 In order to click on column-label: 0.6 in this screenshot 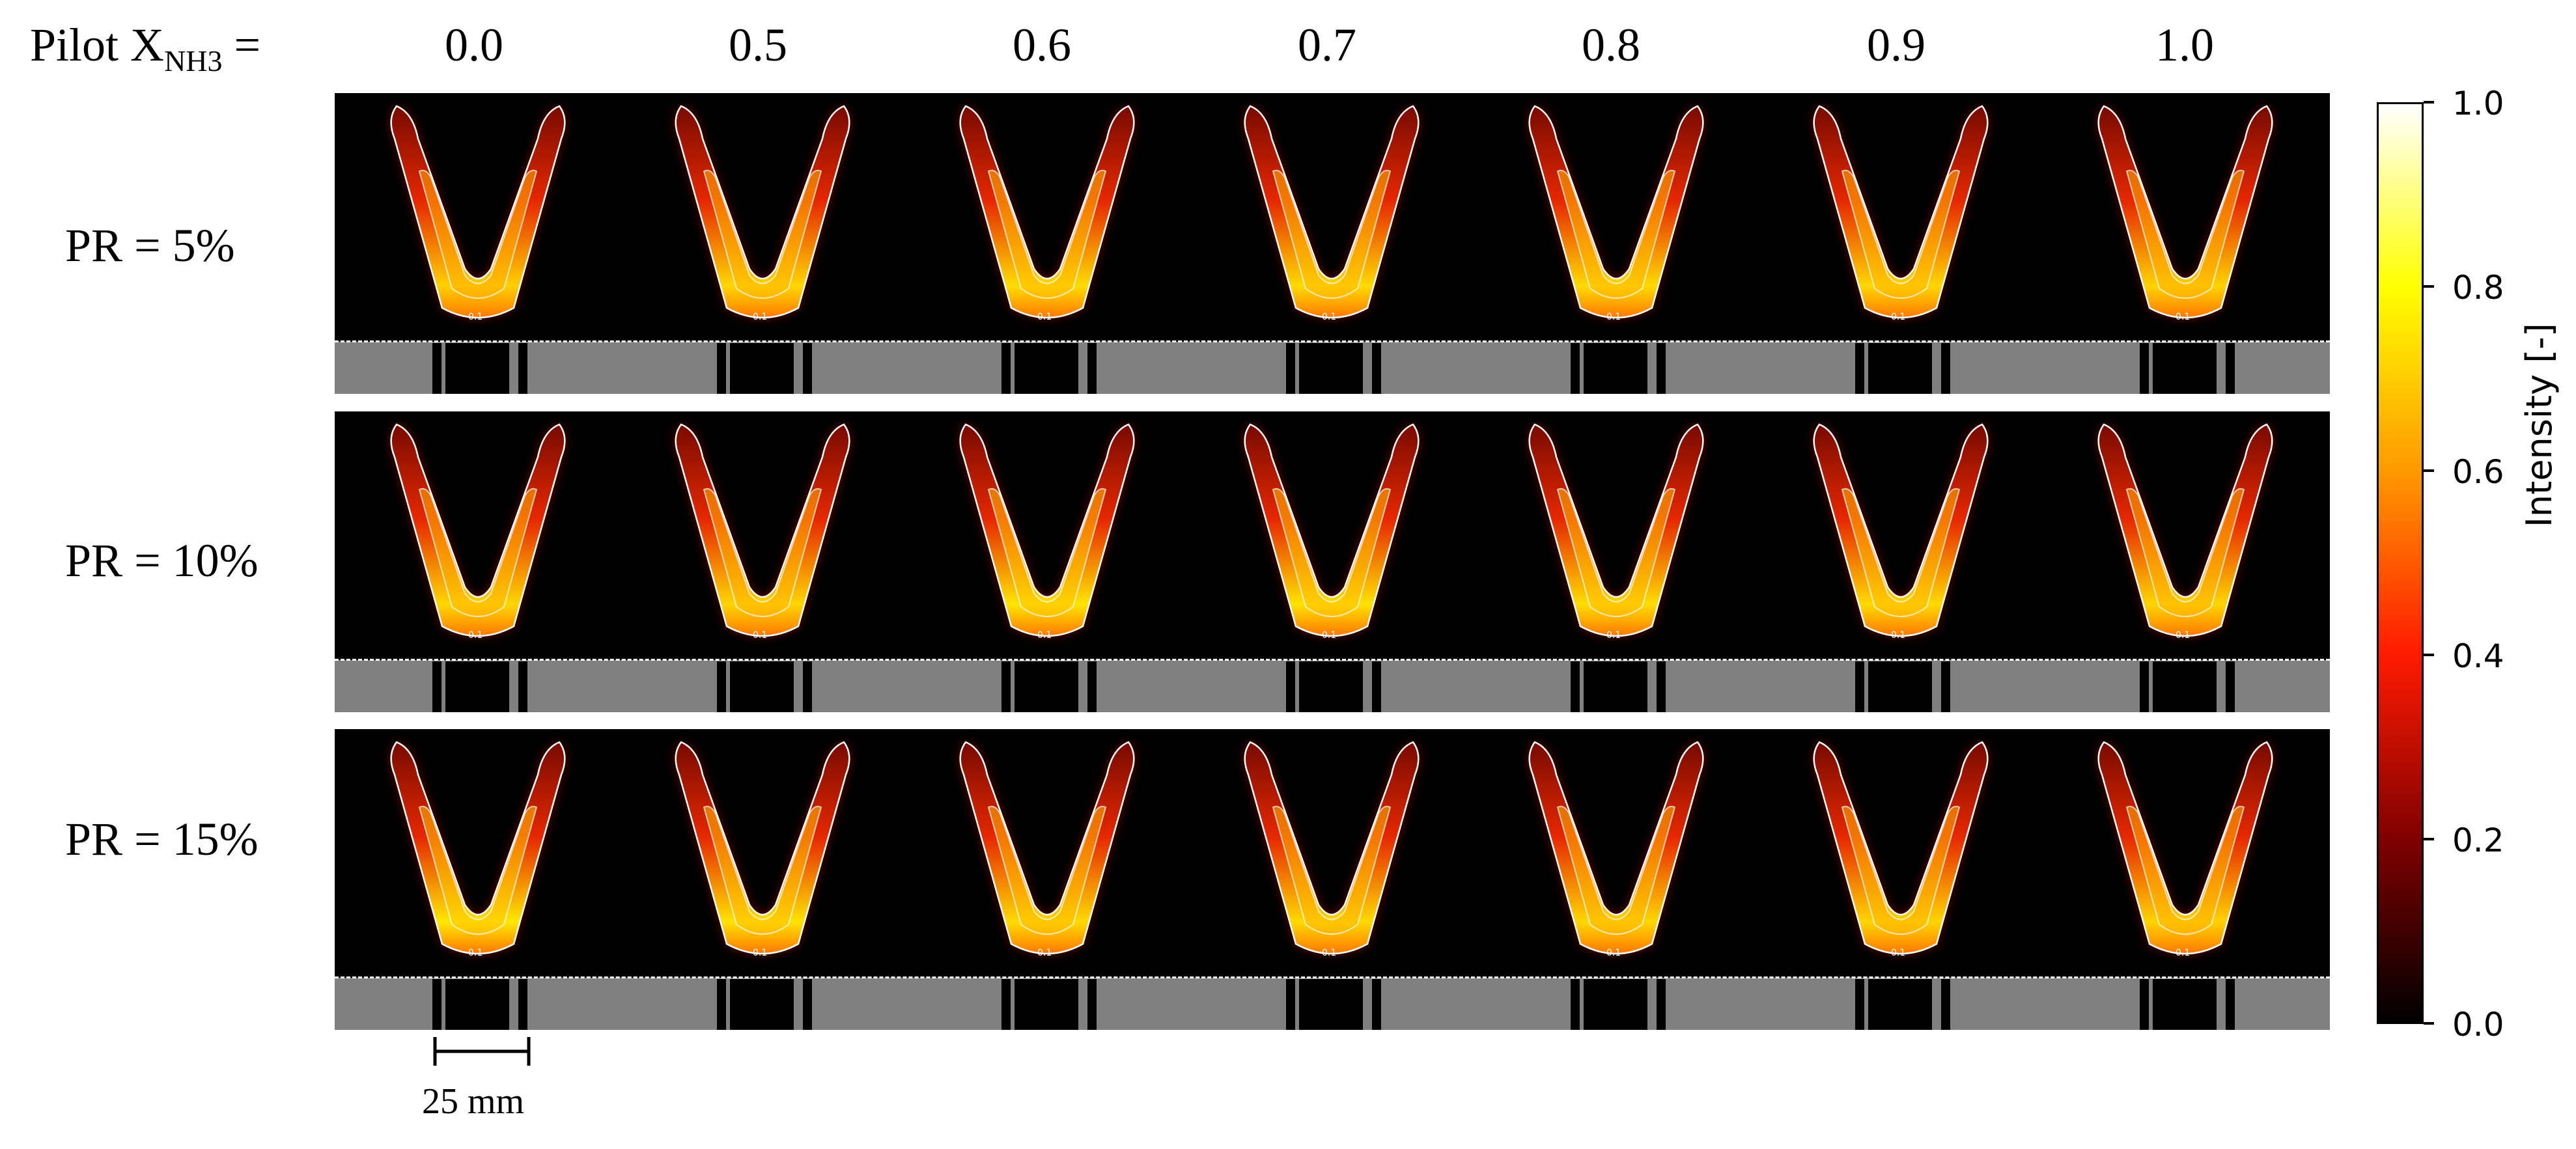, I will do `click(1042, 45)`.